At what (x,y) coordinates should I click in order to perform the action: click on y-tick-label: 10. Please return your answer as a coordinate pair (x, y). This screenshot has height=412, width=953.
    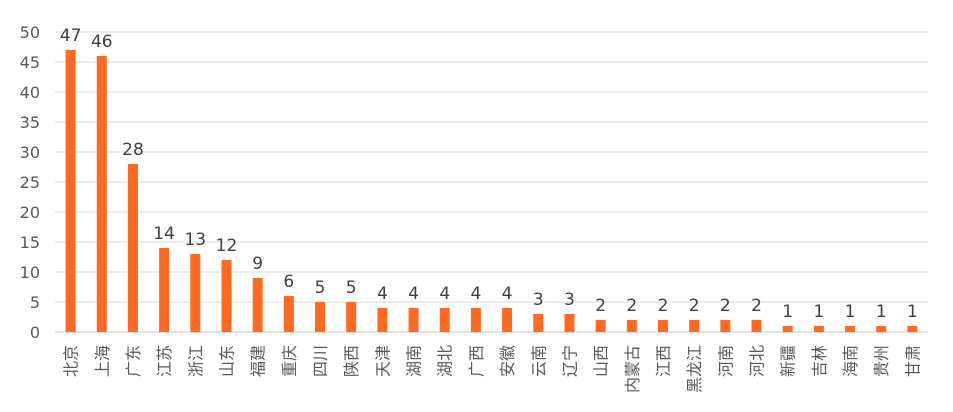
    Looking at the image, I should click on (30, 272).